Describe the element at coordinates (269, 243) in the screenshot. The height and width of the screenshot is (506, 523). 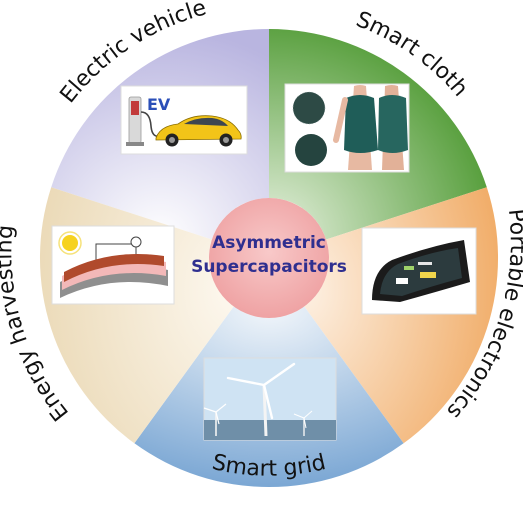
I see `center-title-line1: Asymmetric` at that location.